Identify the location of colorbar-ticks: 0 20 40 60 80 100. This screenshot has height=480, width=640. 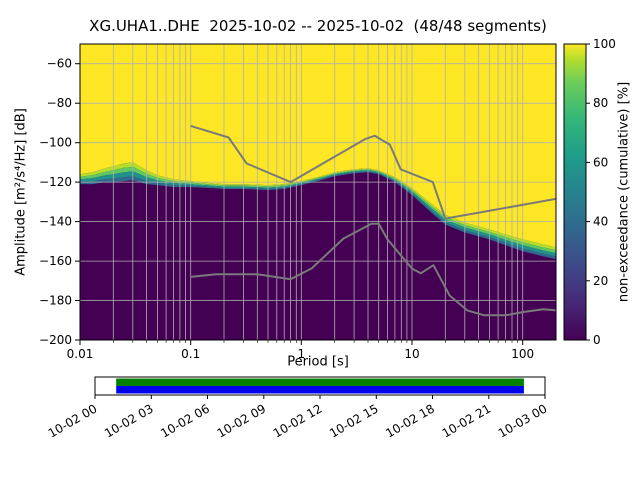
(601, 192).